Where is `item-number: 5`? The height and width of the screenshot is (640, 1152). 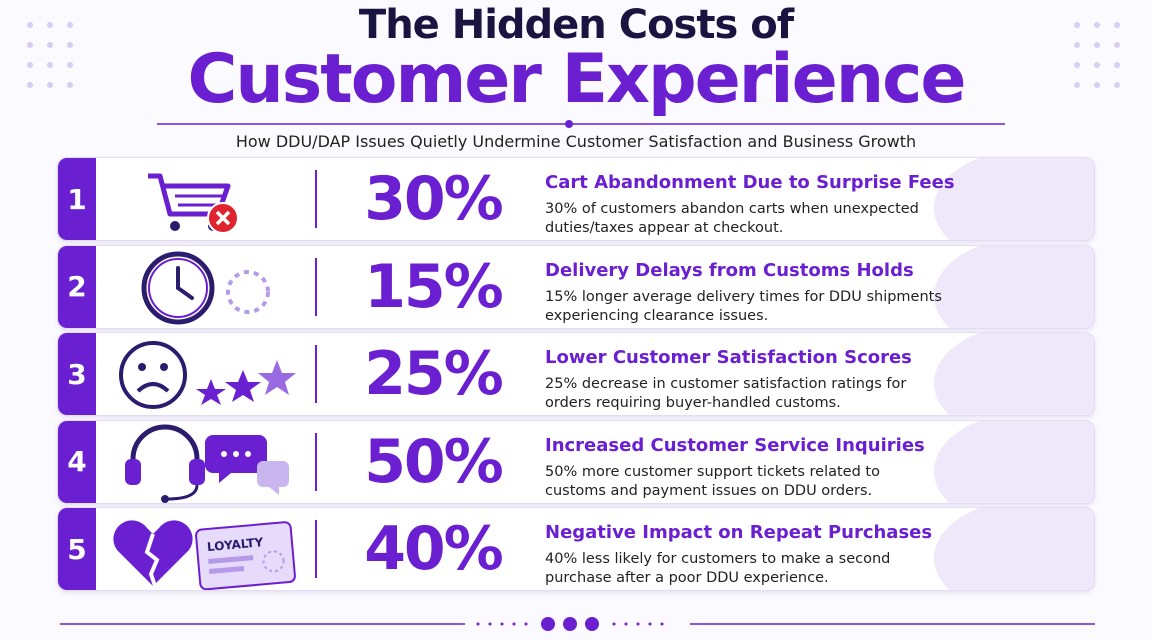
item-number: 5 is located at coordinates (77, 549).